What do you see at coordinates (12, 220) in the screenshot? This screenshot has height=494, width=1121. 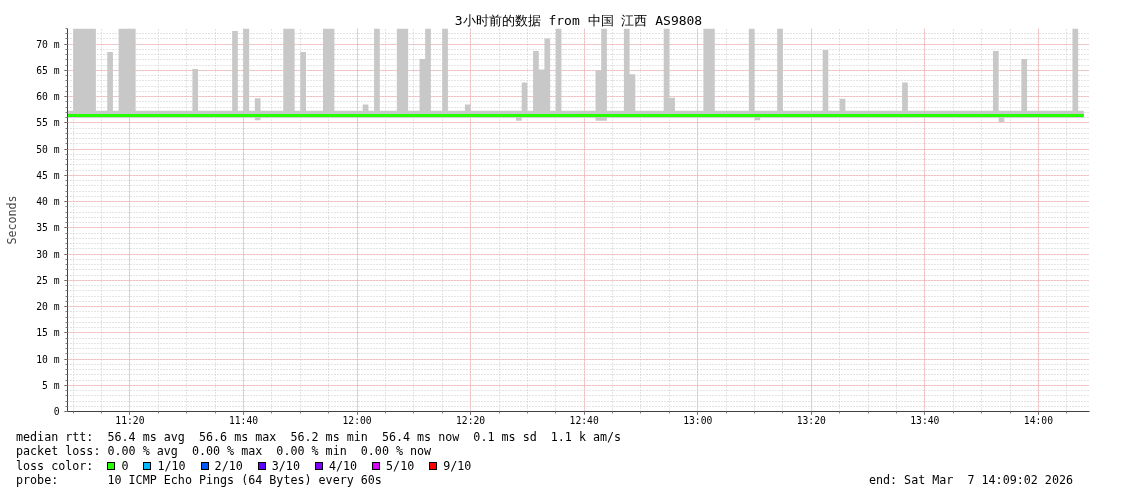 I see `y-axis-title: Seconds` at bounding box center [12, 220].